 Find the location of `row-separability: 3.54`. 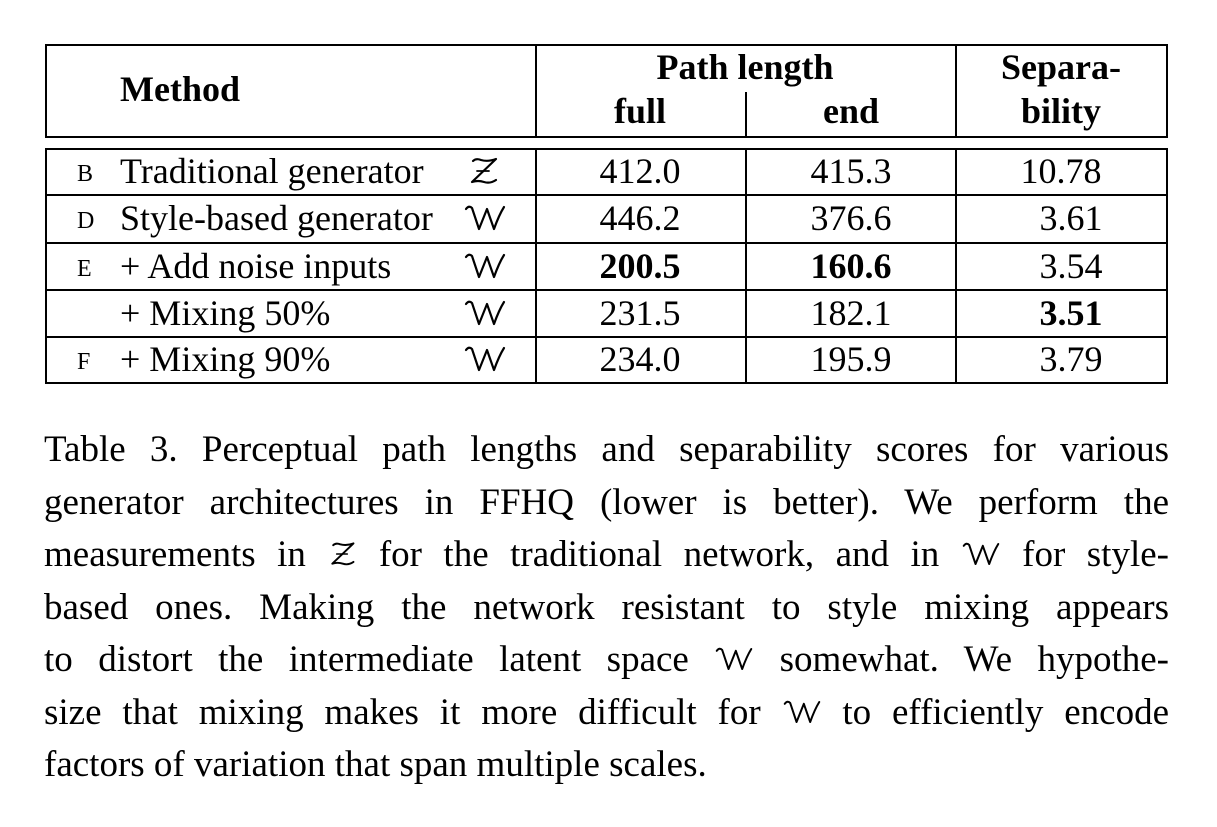

row-separability: 3.54 is located at coordinates (1071, 266).